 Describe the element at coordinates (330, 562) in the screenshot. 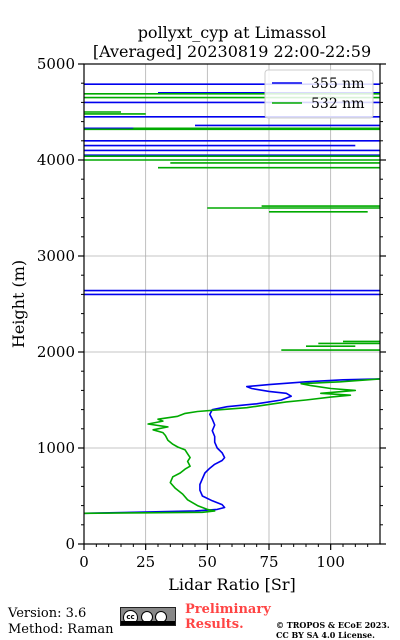

I see `x-tick-label: 100` at that location.